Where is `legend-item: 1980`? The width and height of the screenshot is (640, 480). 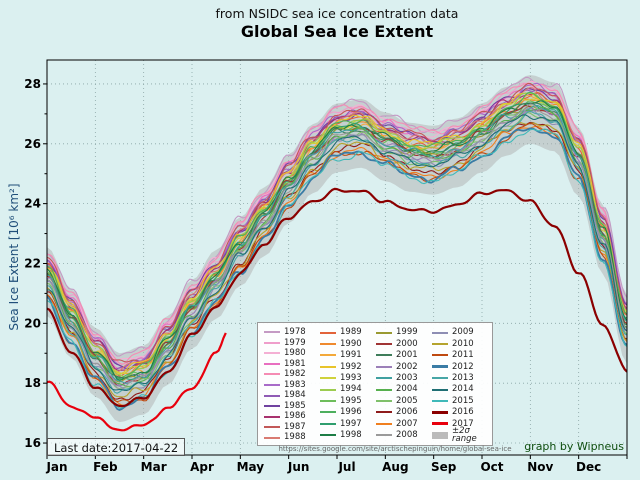 legend-item: 1980 is located at coordinates (292, 353).